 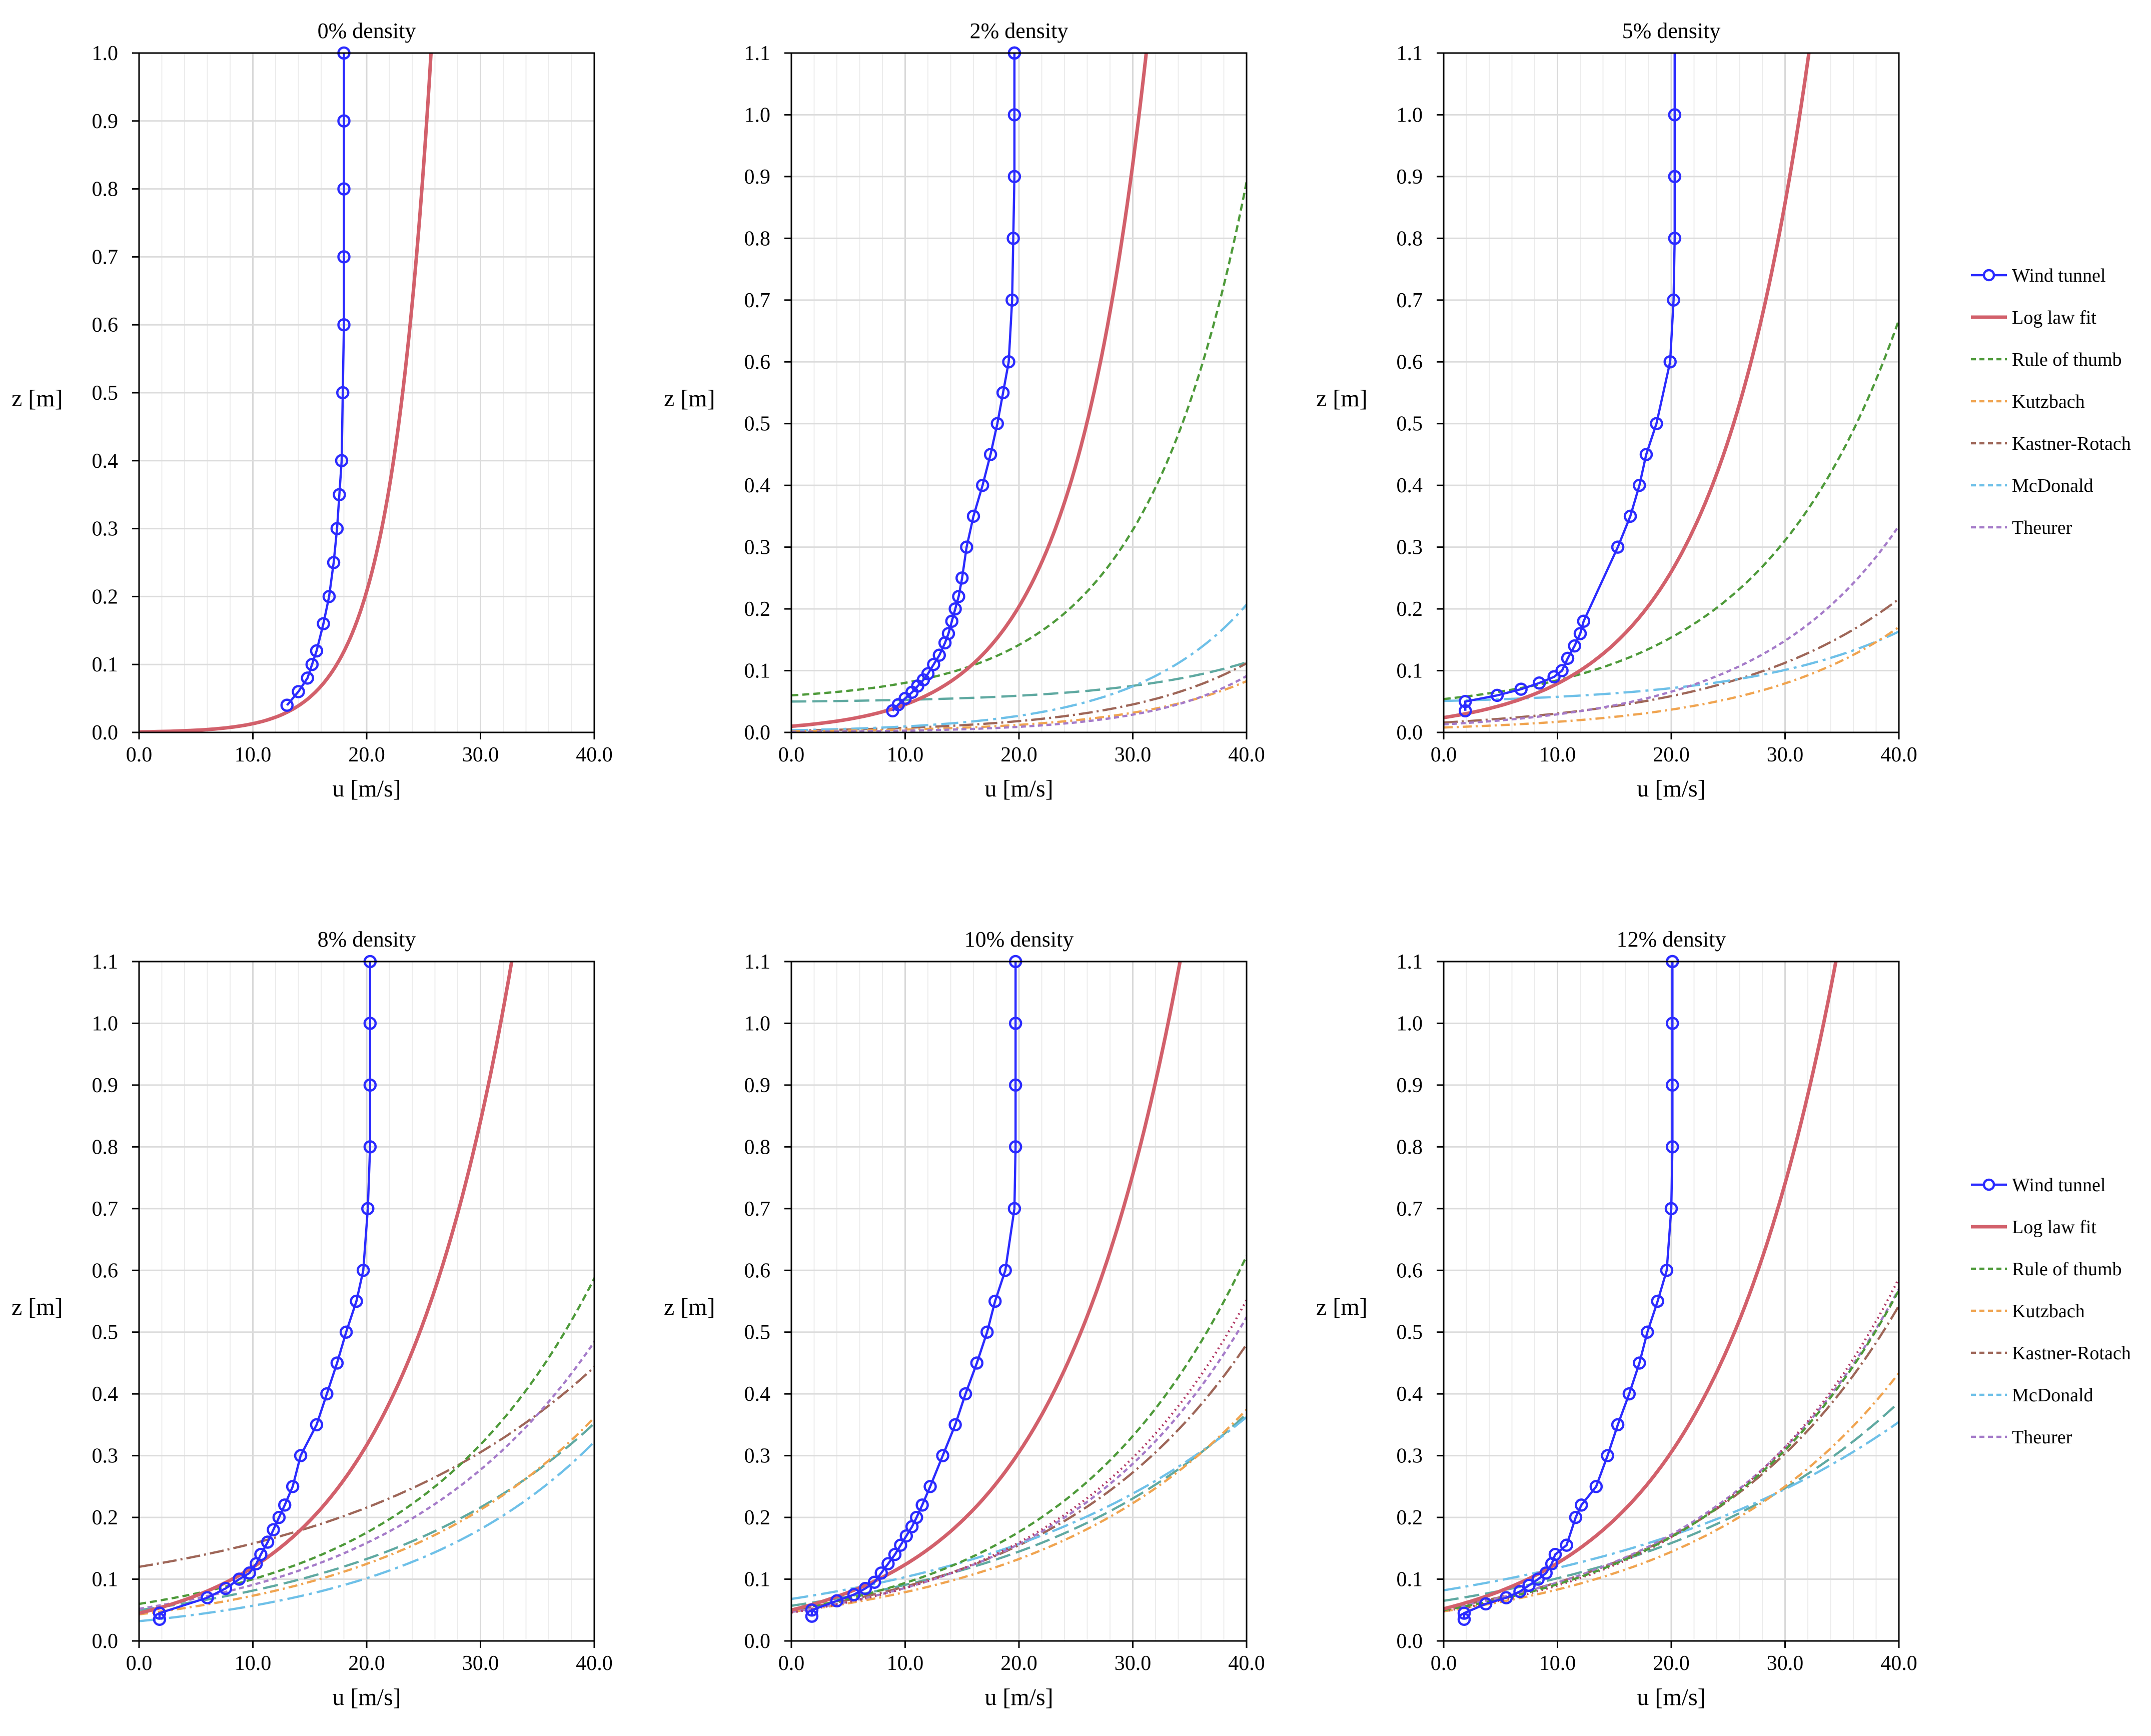 I want to click on series-line-kutz, so click(x=367, y=1516).